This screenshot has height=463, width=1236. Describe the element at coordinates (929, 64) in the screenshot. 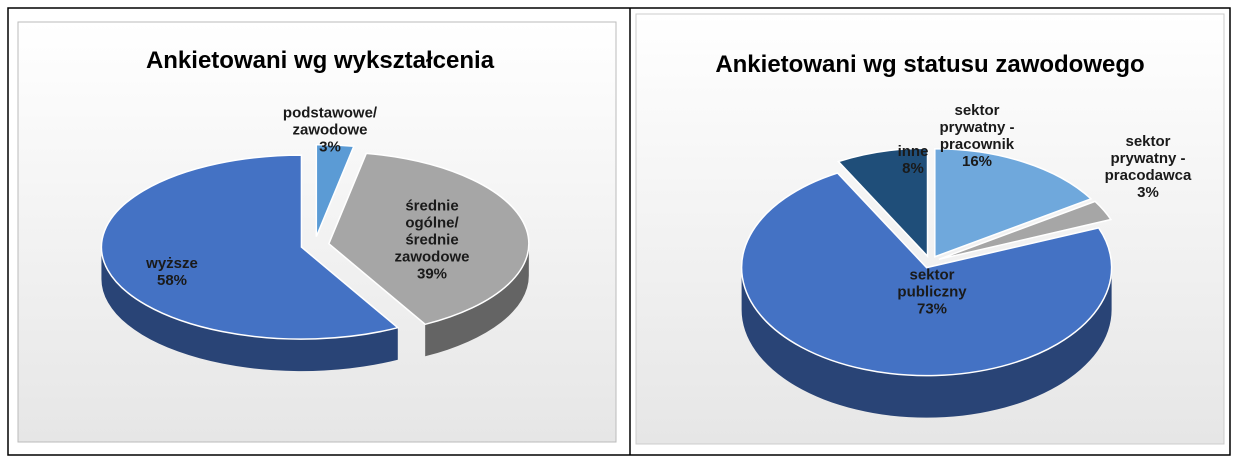

I see `chart-title: Ankietowani wg statusu zawodowego` at that location.